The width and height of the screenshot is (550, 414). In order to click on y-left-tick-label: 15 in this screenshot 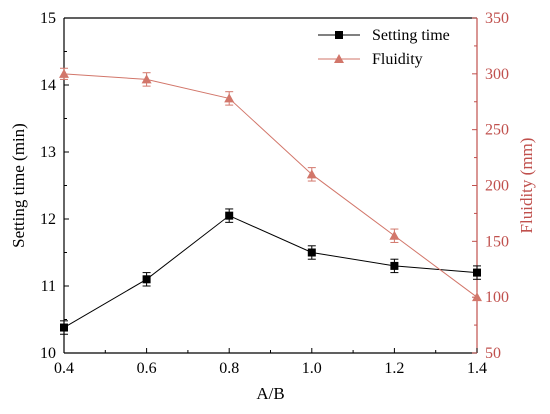, I will do `click(48, 18)`.